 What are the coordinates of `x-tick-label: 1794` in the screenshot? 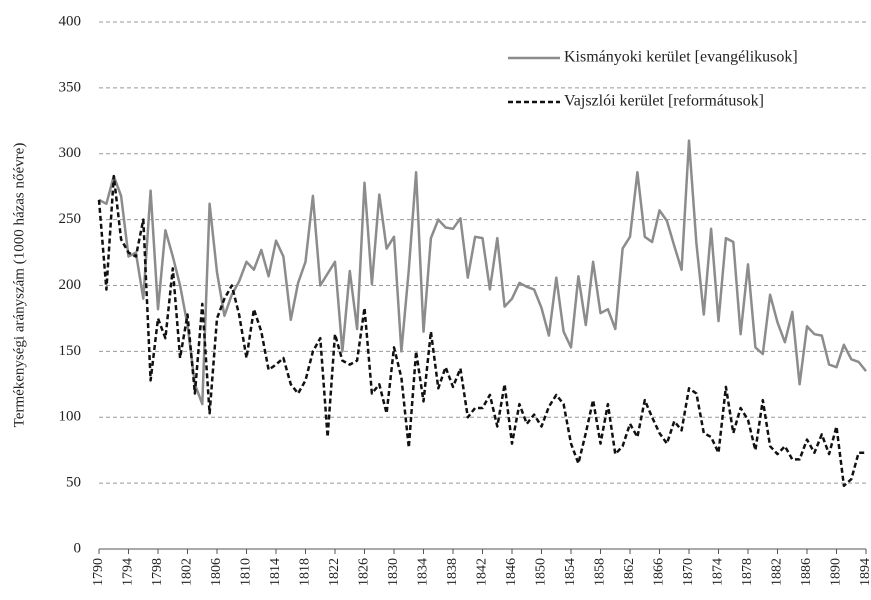 It's located at (128, 572).